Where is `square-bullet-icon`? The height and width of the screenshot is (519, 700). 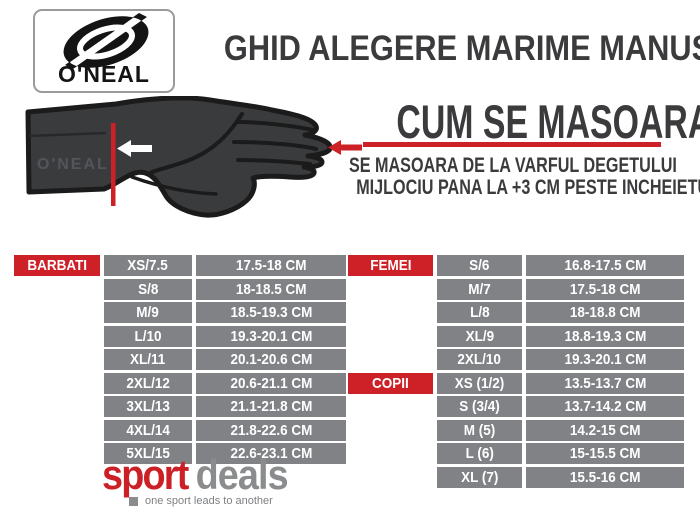 square-bullet-icon is located at coordinates (133, 501).